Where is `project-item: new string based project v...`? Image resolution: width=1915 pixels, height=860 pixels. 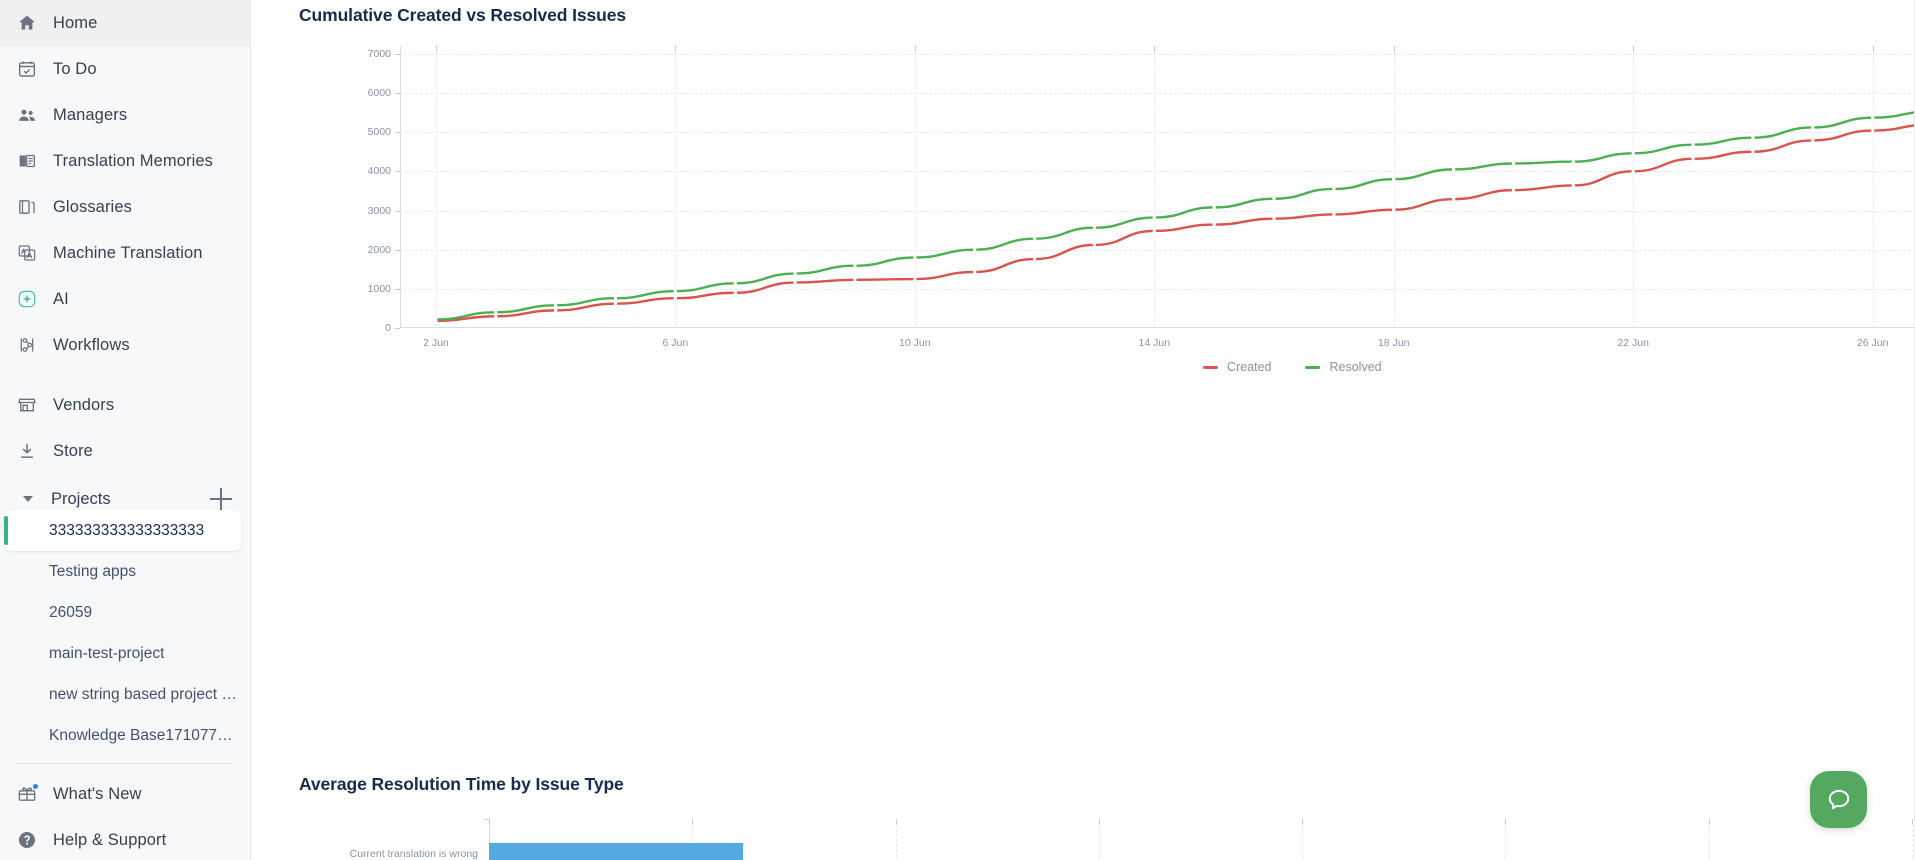
project-item: new string based project v... is located at coordinates (125, 694).